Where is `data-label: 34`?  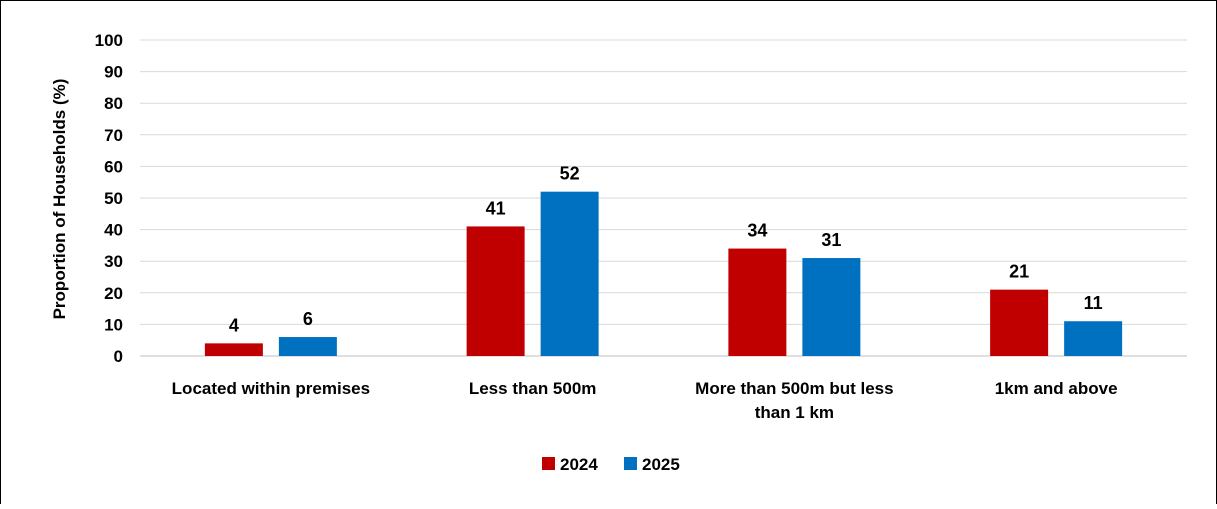
data-label: 34 is located at coordinates (757, 231).